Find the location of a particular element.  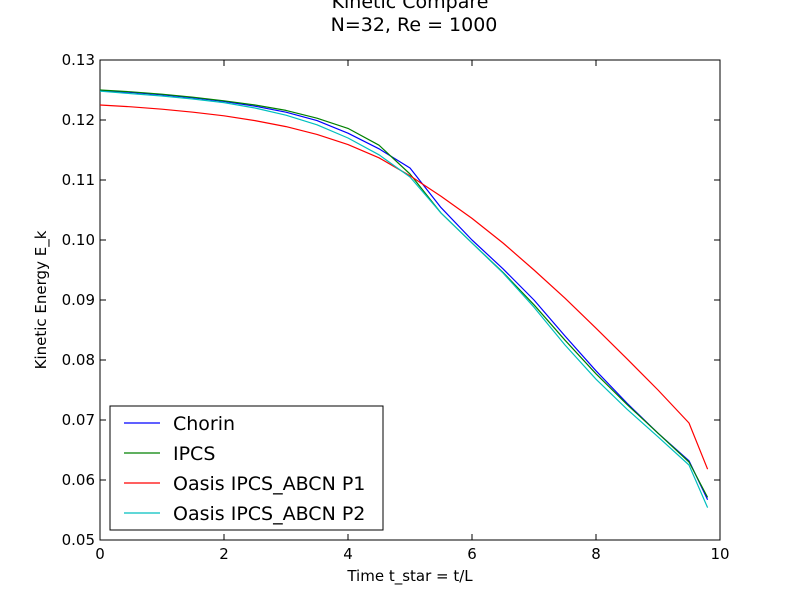

y-tick-label: 0.11 is located at coordinates (78, 180).